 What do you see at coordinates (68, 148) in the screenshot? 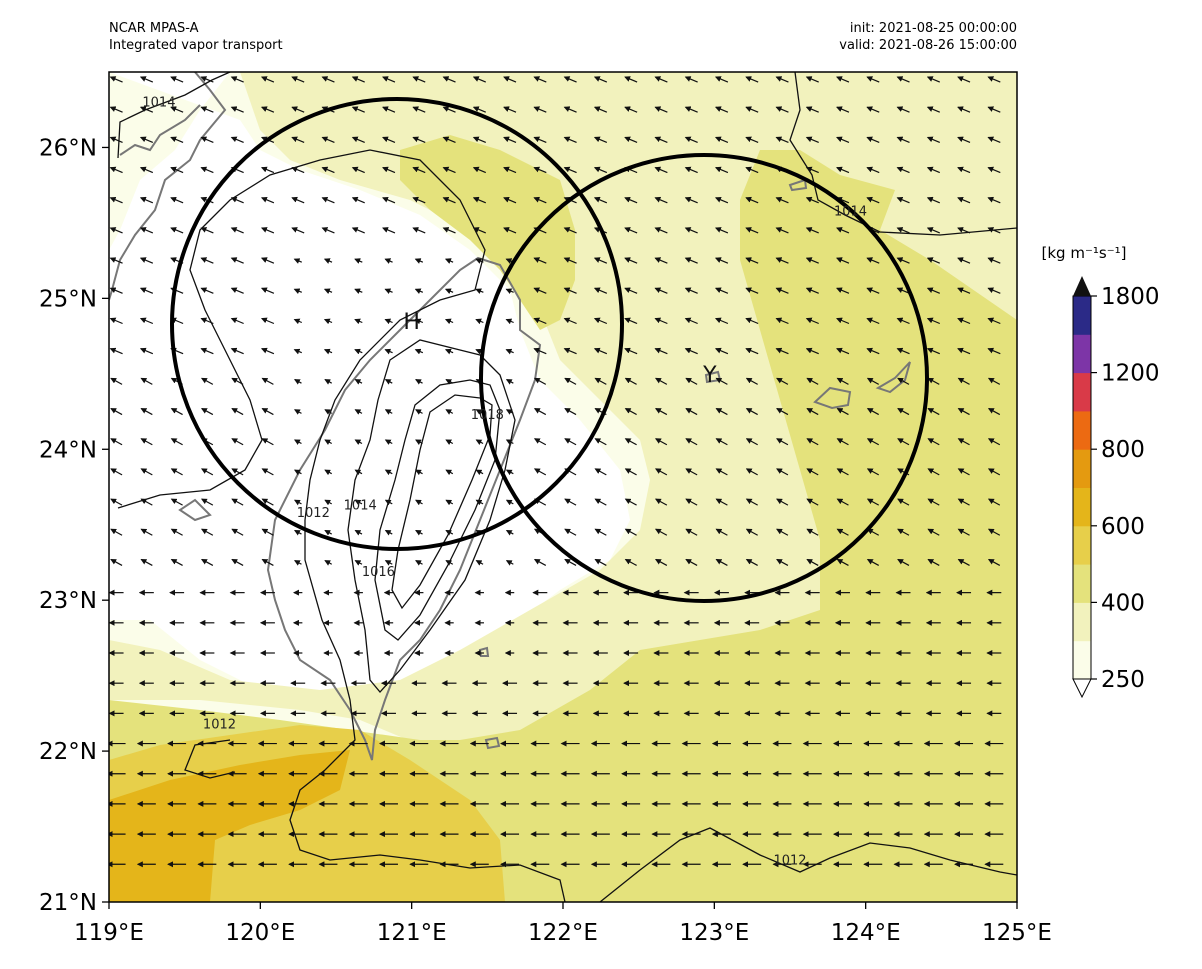
I see `y-tick-label: 26°N` at bounding box center [68, 148].